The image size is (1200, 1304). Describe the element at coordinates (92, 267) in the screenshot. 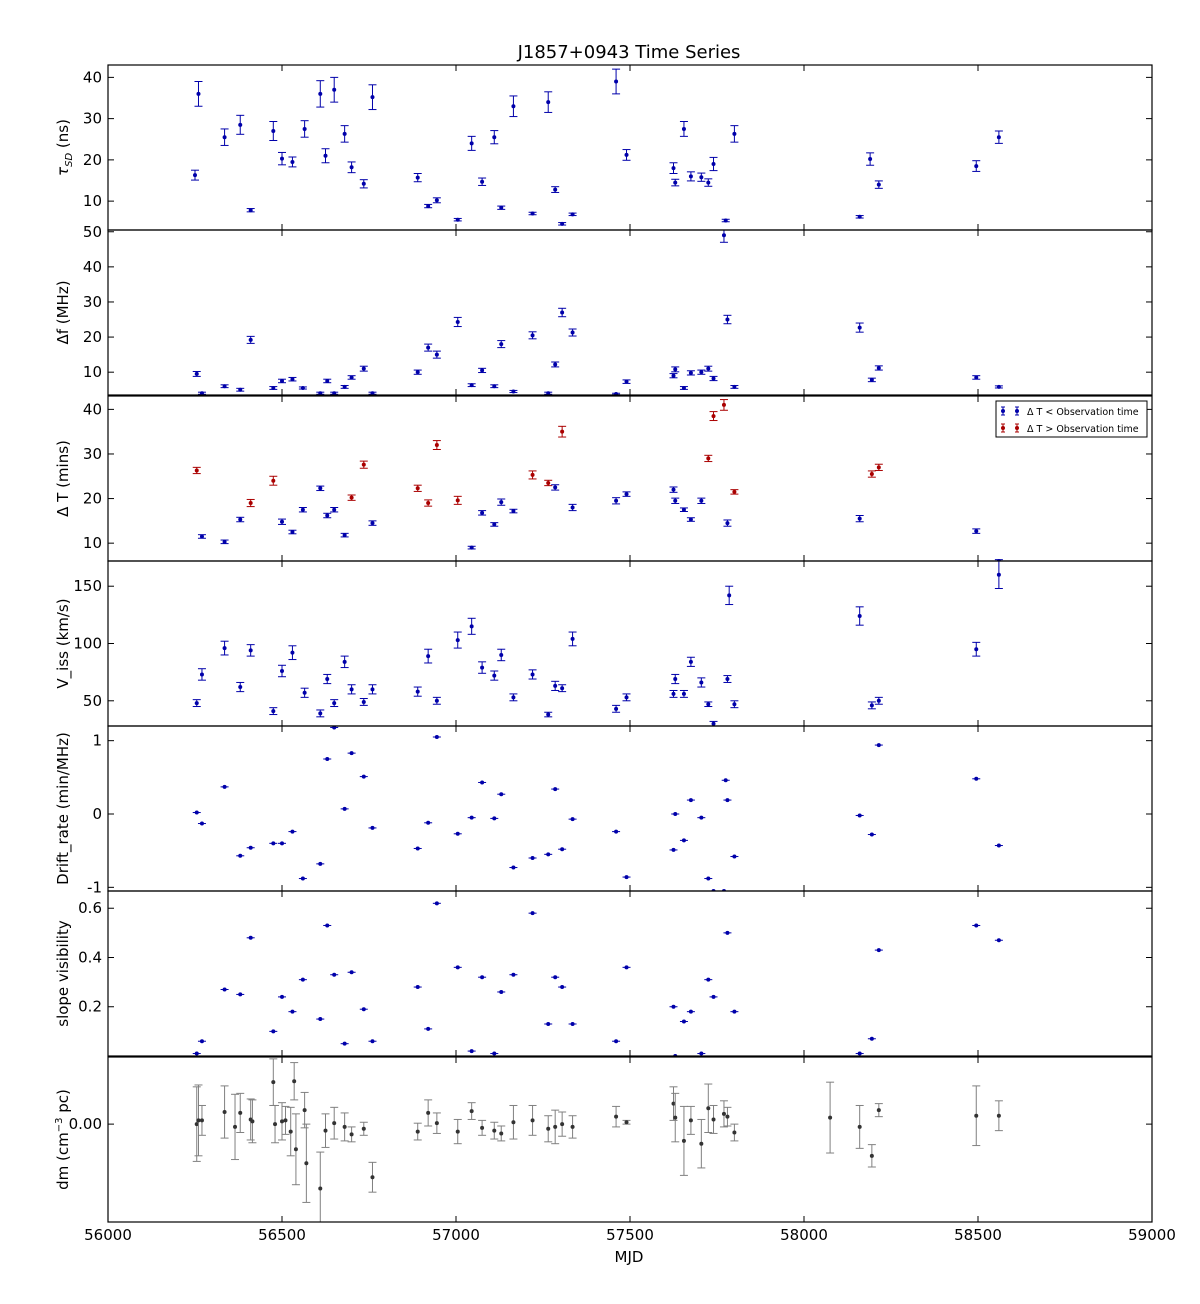

I see `y-tick-label: 40` at that location.